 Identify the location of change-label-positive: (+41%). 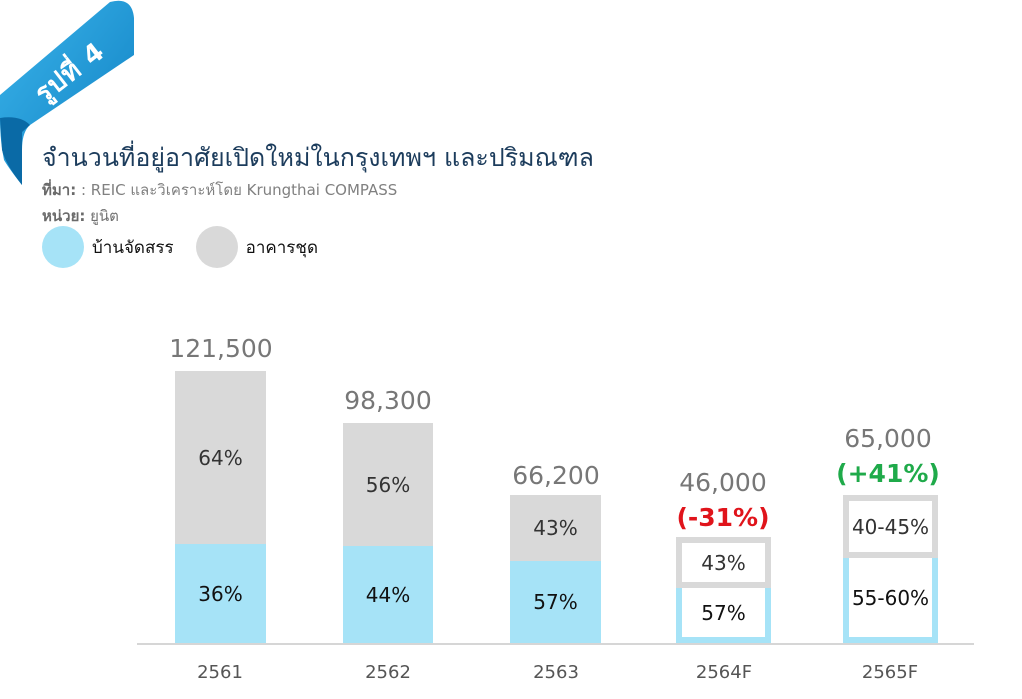
(888, 473).